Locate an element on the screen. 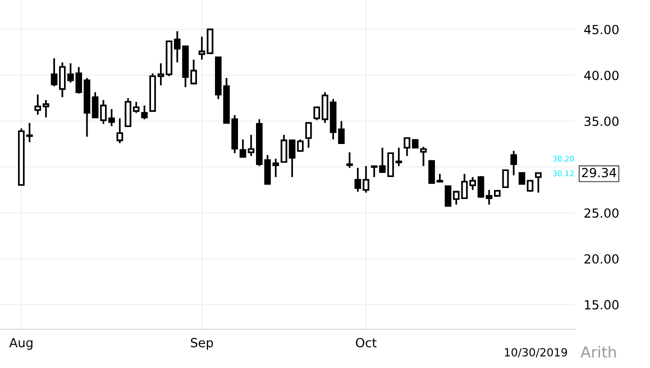  y-tick-label: 20.00 is located at coordinates (601, 259).